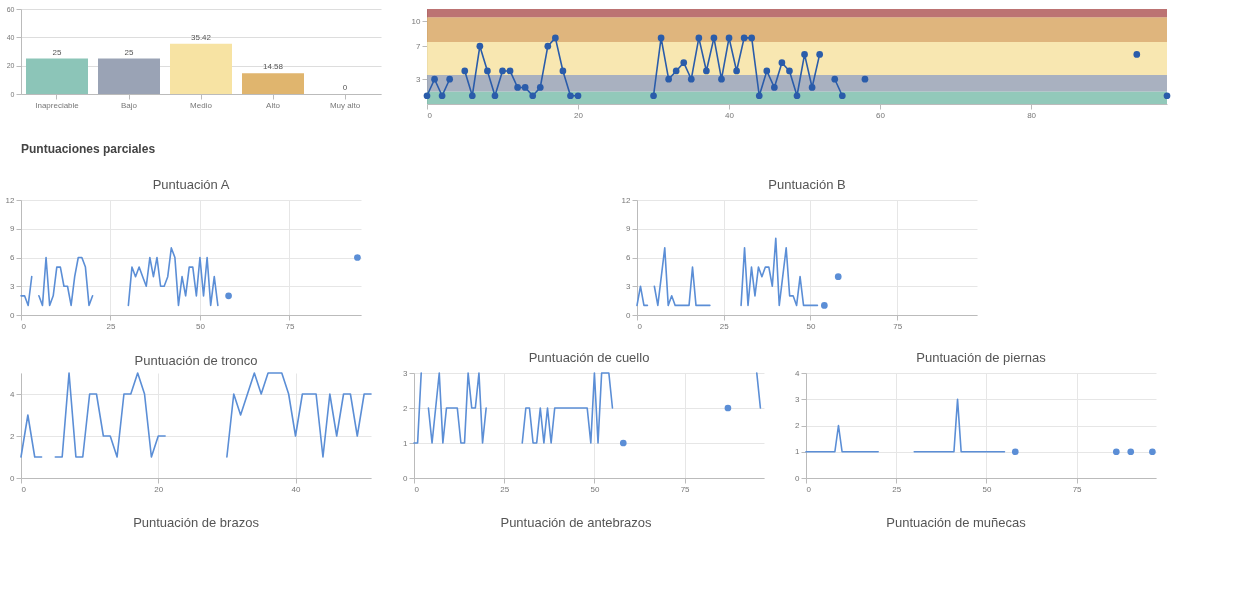 The width and height of the screenshot is (1233, 607). I want to click on x-tick-label: 40, so click(730, 115).